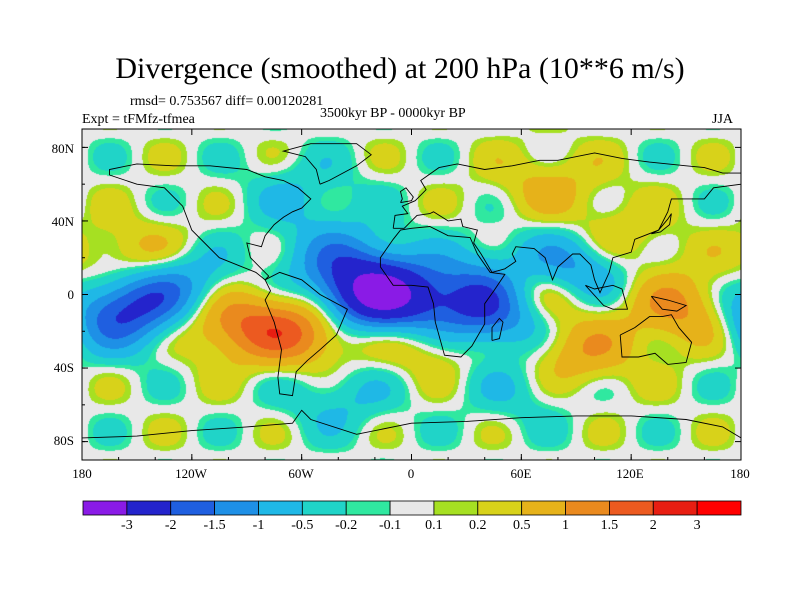 The width and height of the screenshot is (800, 600). Describe the element at coordinates (478, 525) in the screenshot. I see `colorbar-label: 0.2` at that location.